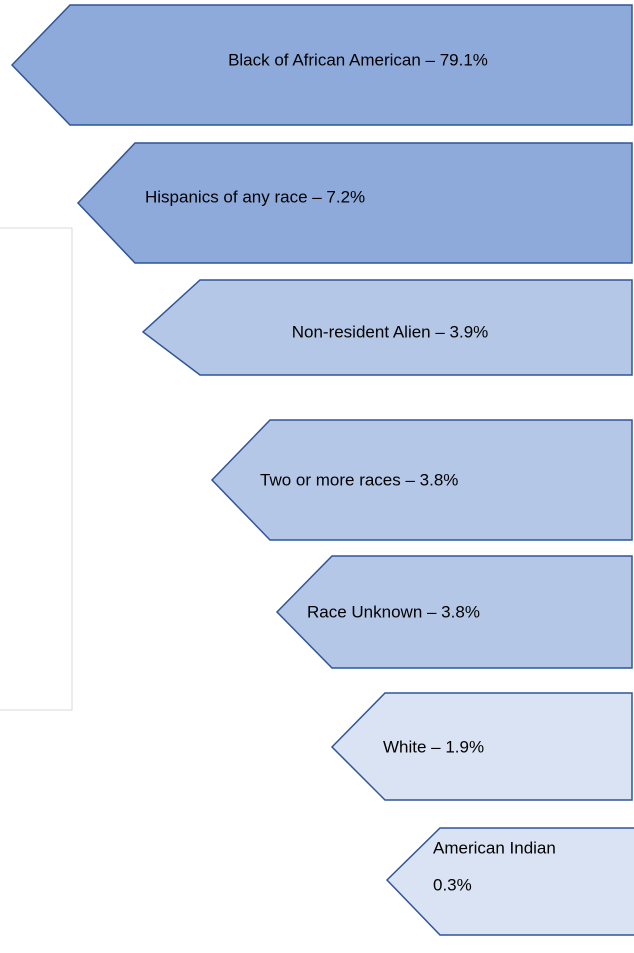  What do you see at coordinates (393, 611) in the screenshot?
I see `node-label: Race Unknown – 3.8%` at bounding box center [393, 611].